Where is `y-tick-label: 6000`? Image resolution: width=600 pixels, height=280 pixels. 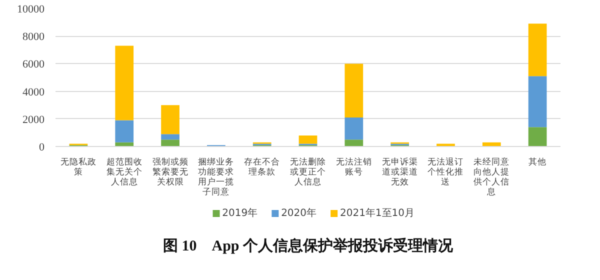 y-tick-label: 6000 is located at coordinates (33, 64).